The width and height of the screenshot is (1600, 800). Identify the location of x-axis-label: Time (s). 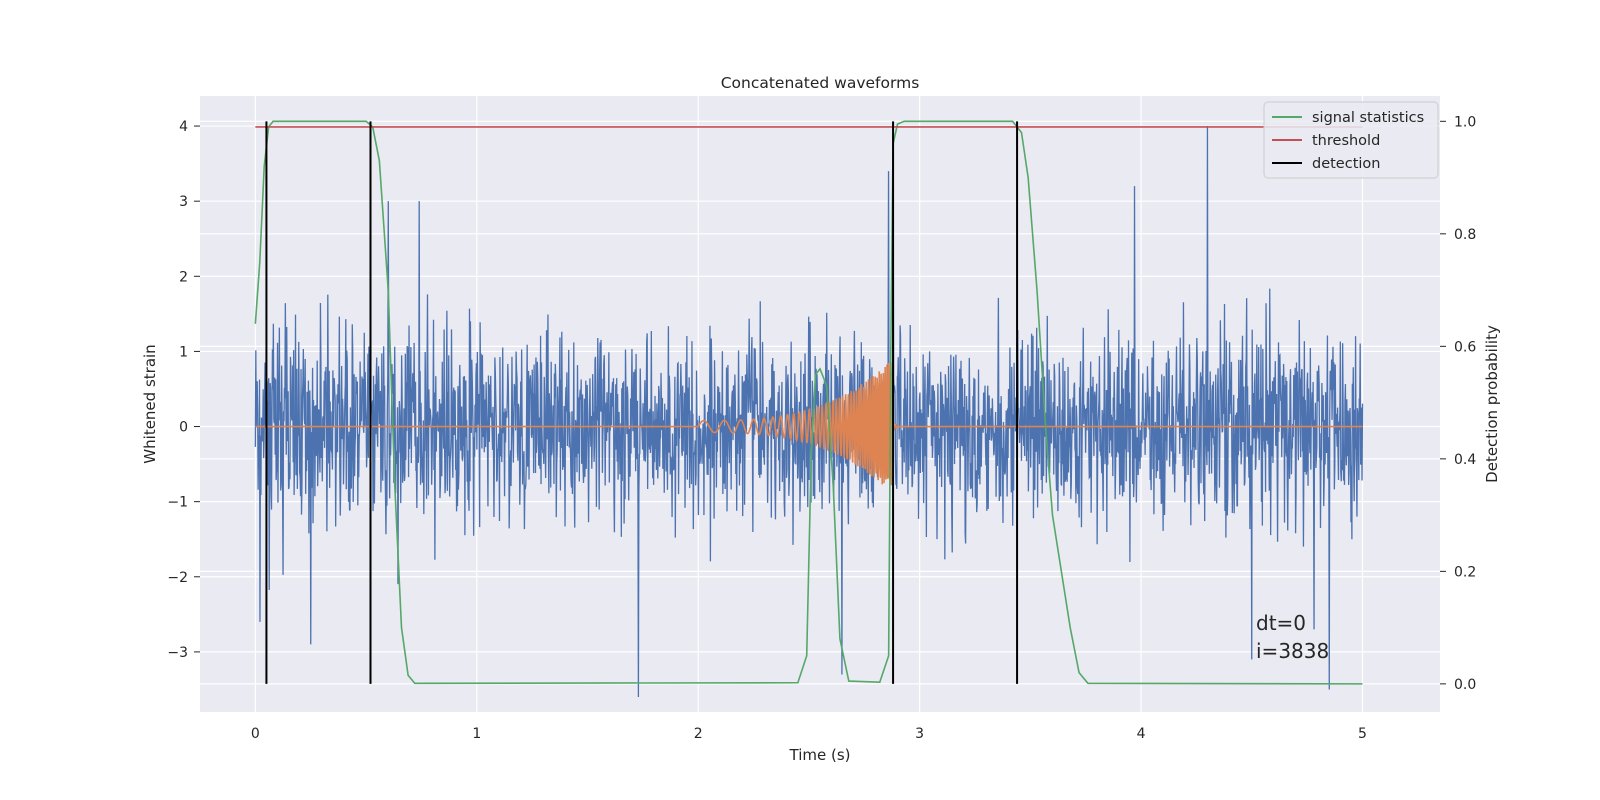
(820, 755).